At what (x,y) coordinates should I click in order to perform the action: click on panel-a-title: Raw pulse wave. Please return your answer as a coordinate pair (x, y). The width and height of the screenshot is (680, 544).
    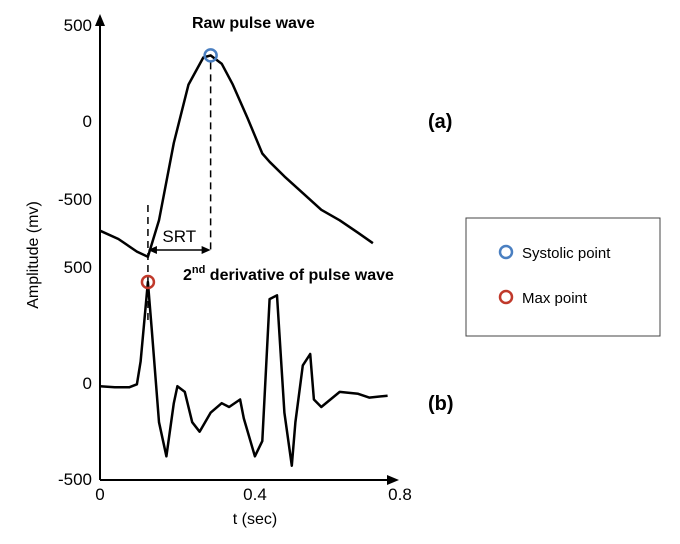
    Looking at the image, I should click on (253, 23).